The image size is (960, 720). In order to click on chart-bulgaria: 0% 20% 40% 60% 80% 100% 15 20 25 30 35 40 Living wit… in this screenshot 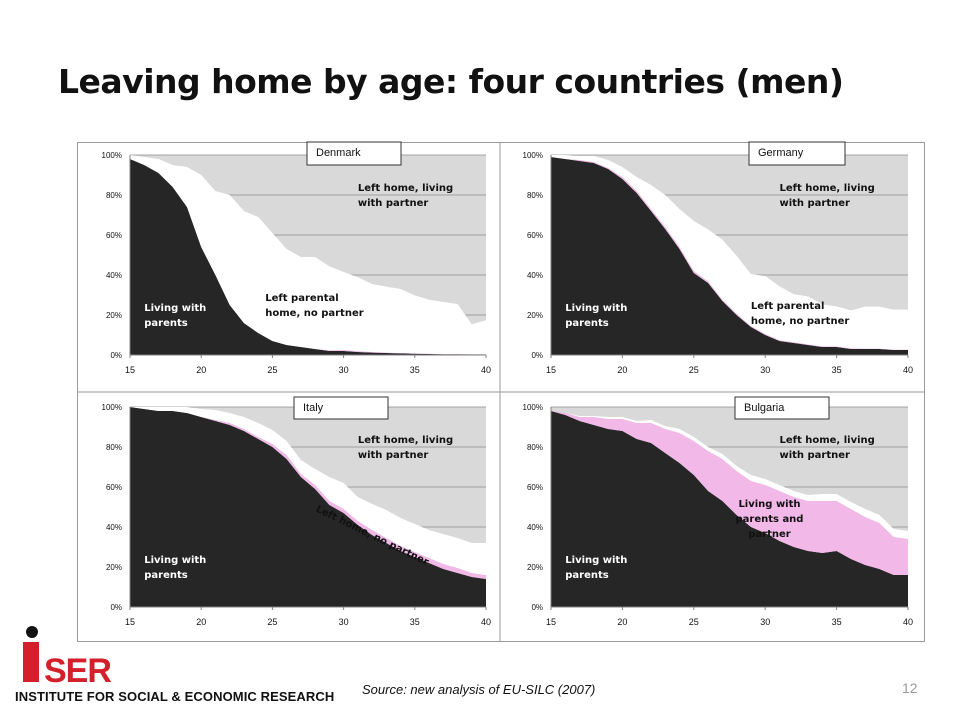, I will do `click(718, 511)`.